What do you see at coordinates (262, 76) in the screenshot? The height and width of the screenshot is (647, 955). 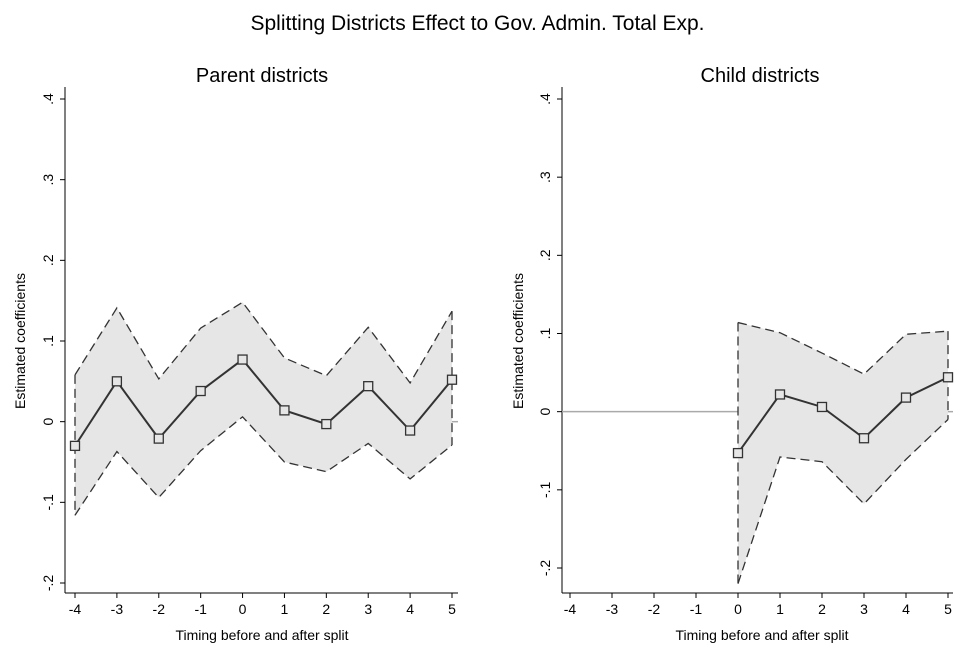 I see `panel-title: Parent districts` at bounding box center [262, 76].